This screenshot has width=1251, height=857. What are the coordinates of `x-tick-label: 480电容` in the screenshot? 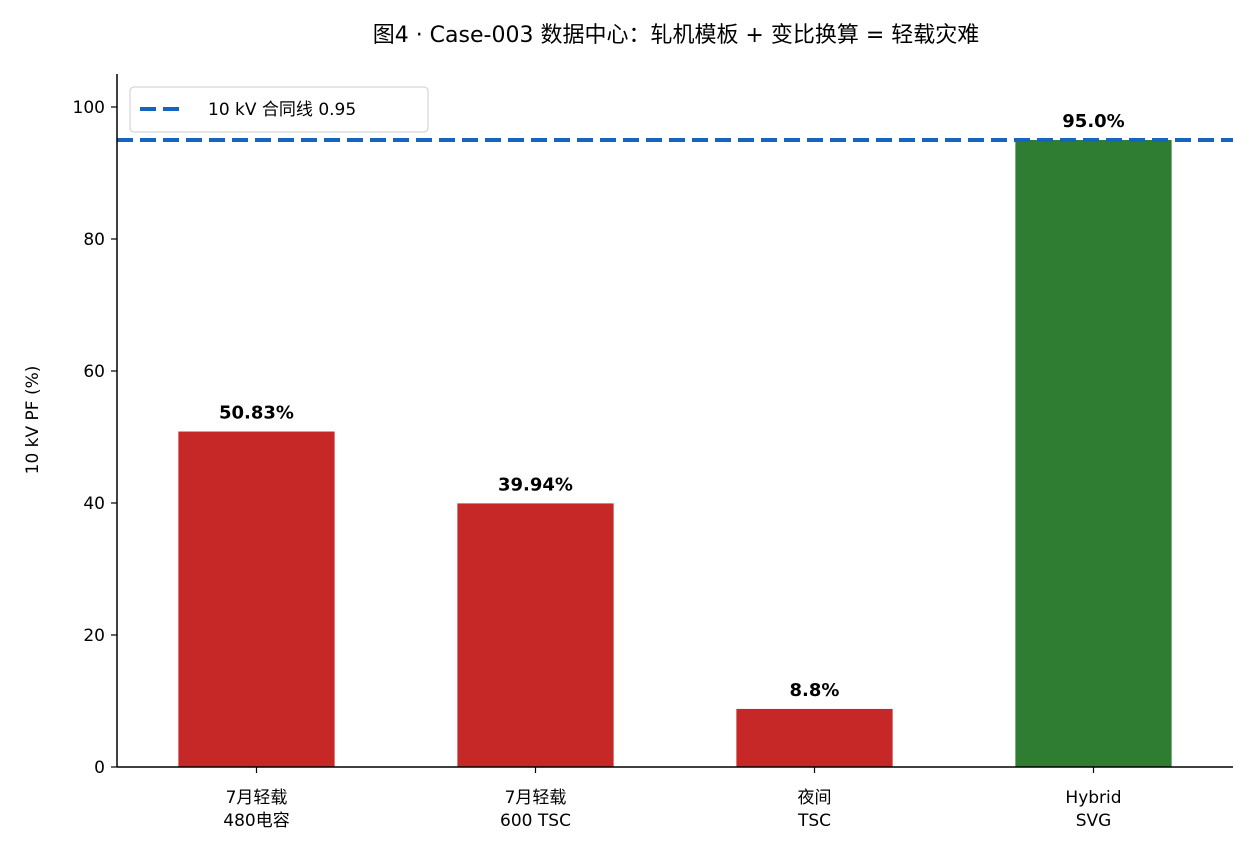 It's located at (256, 821).